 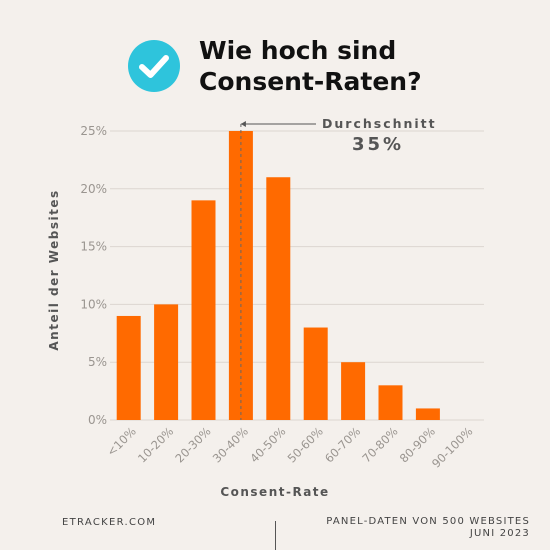 What do you see at coordinates (109, 522) in the screenshot?
I see `footer-source: ETRACKER.COM` at bounding box center [109, 522].